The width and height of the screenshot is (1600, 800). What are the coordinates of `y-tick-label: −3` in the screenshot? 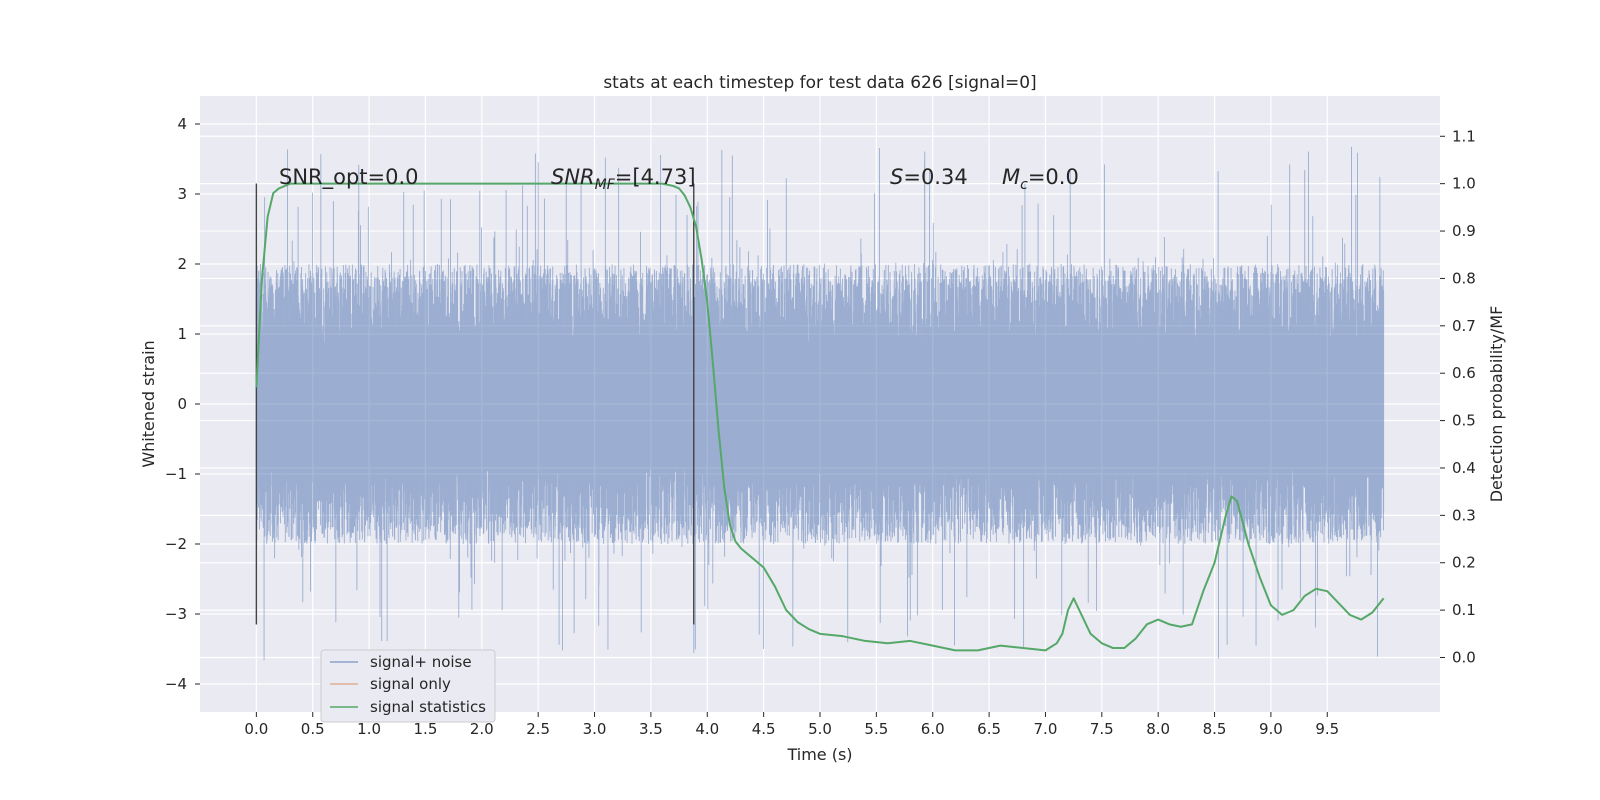 It's located at (176, 614).